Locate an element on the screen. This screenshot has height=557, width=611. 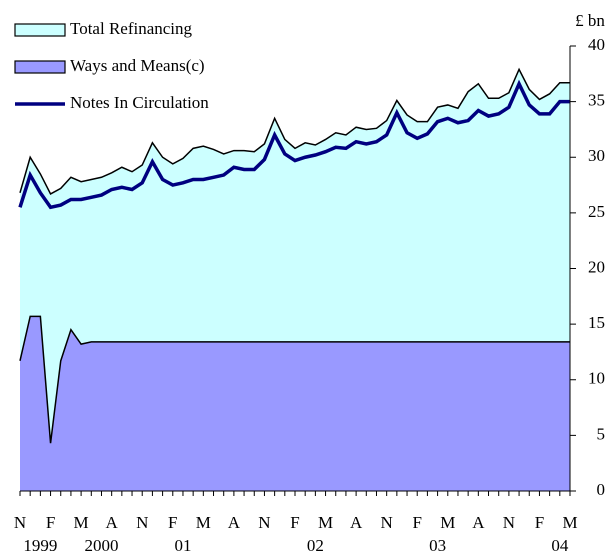
x-group-label: 02 is located at coordinates (315, 545).